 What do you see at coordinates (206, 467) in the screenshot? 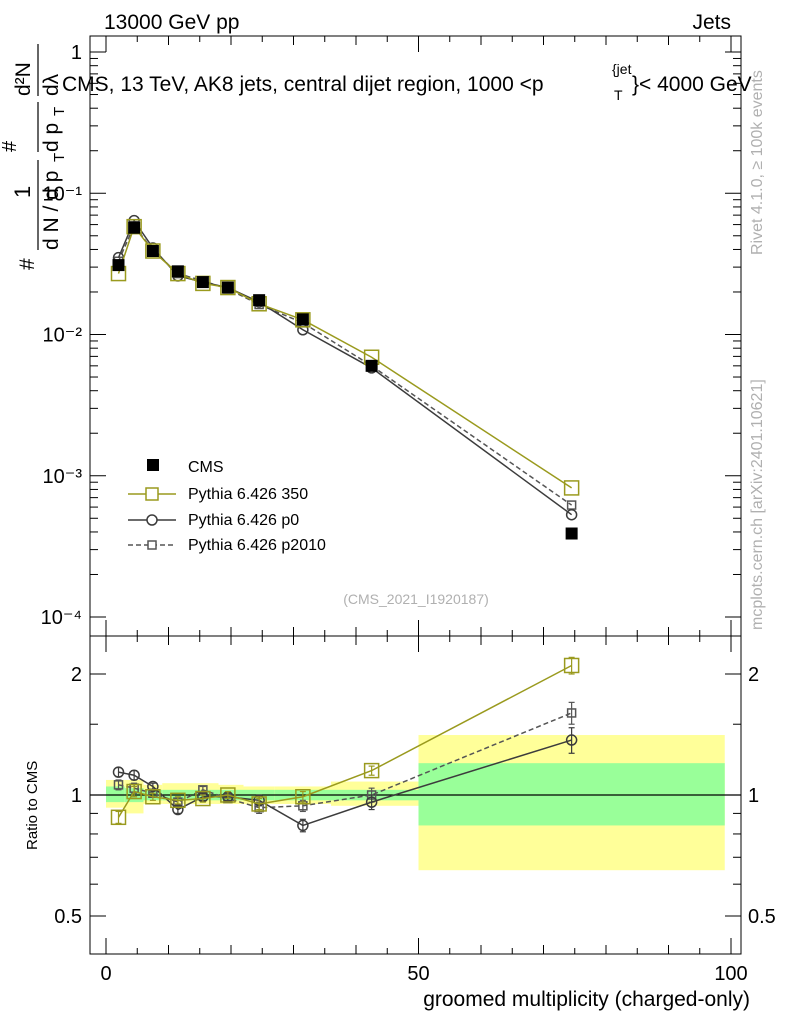
I see `legend-label-cms: CMS` at bounding box center [206, 467].